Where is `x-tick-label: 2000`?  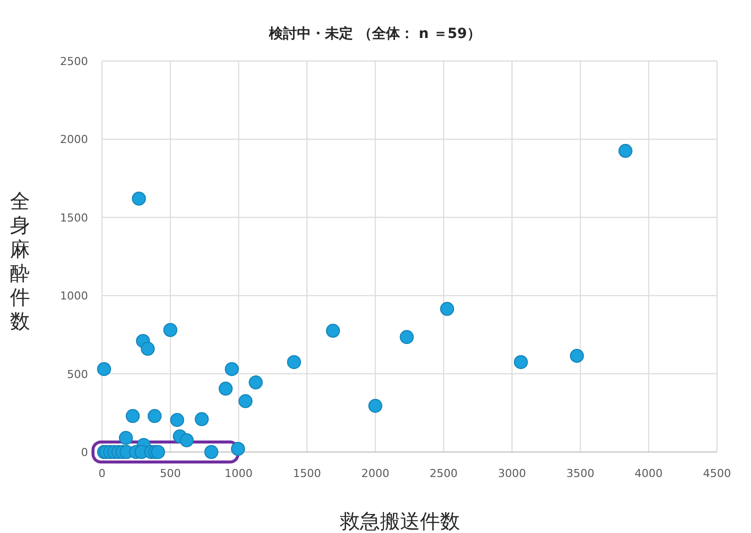
x-tick-label: 2000 is located at coordinates (375, 473).